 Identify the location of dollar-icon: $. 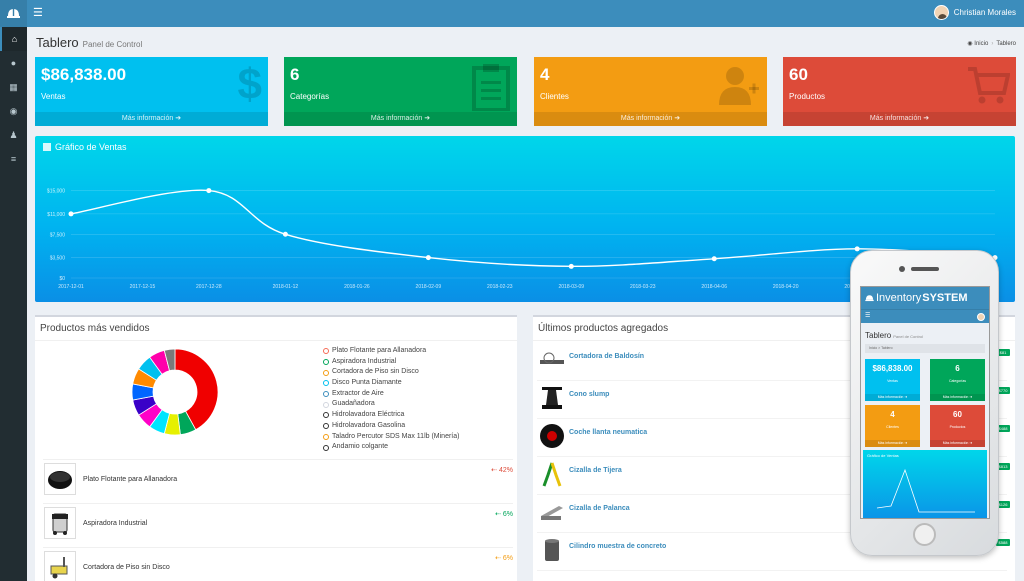
(249, 84).